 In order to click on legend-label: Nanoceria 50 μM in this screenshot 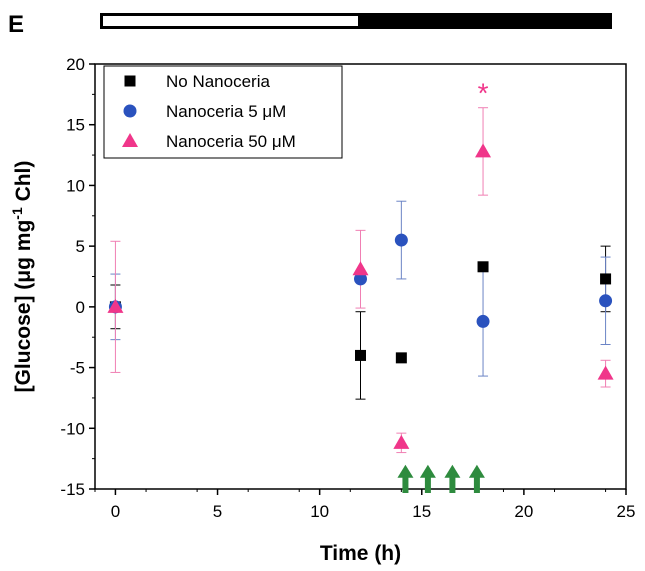, I will do `click(231, 141)`.